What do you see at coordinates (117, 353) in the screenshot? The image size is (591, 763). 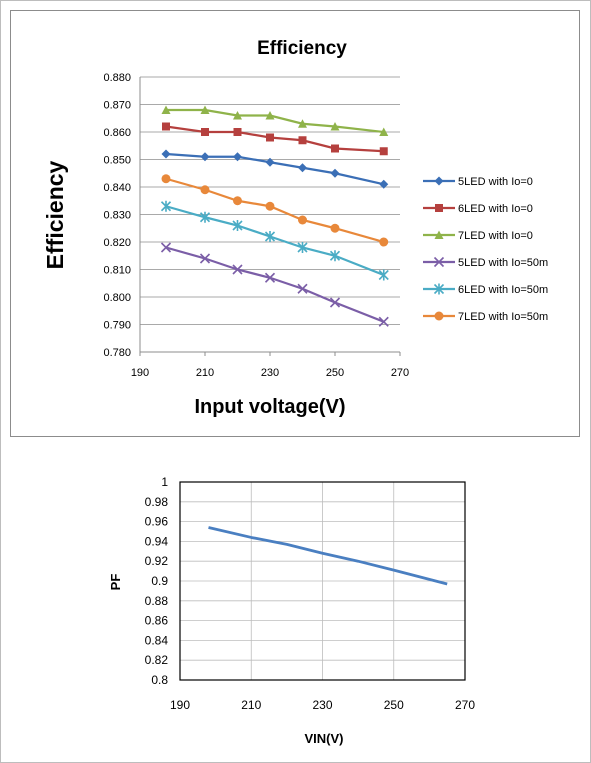 I see `y-tick-label: 0.780` at bounding box center [117, 353].